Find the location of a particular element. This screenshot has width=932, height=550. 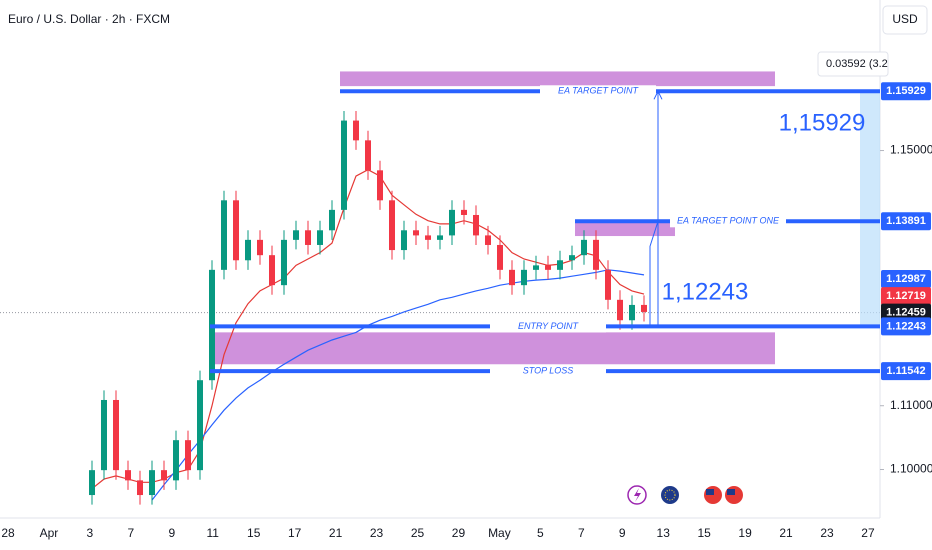

x-tick-label: 3 is located at coordinates (90, 533).